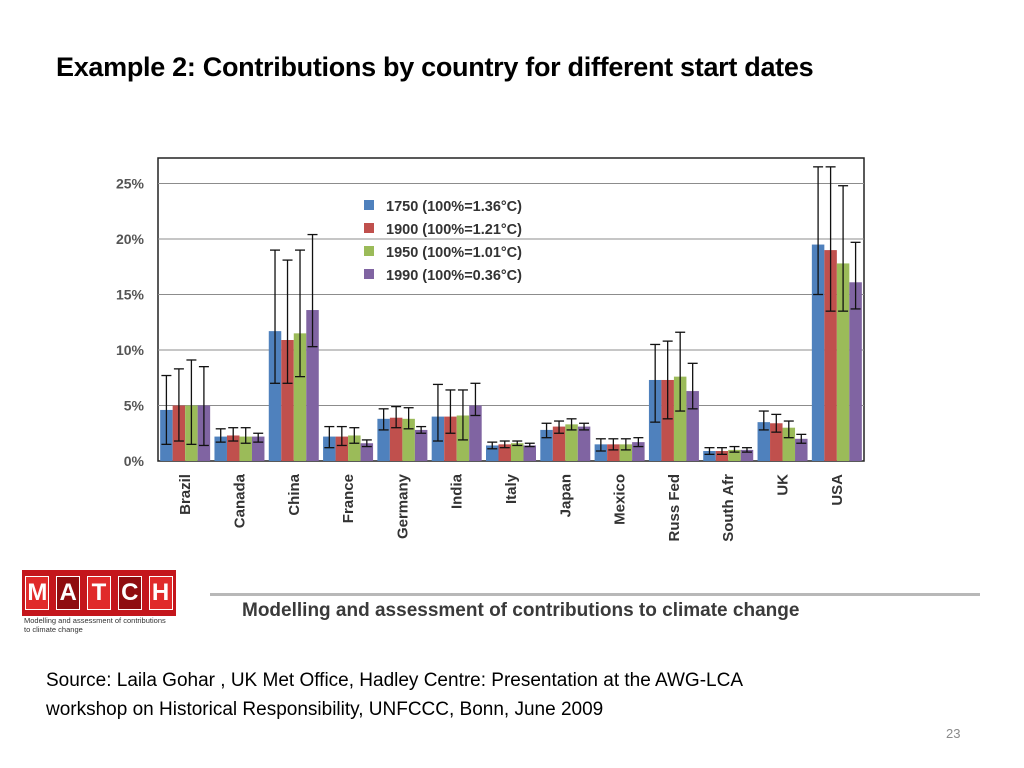 Image resolution: width=1024 pixels, height=768 pixels. Describe the element at coordinates (130, 295) in the screenshot. I see `y-tick-label: 15%` at that location.